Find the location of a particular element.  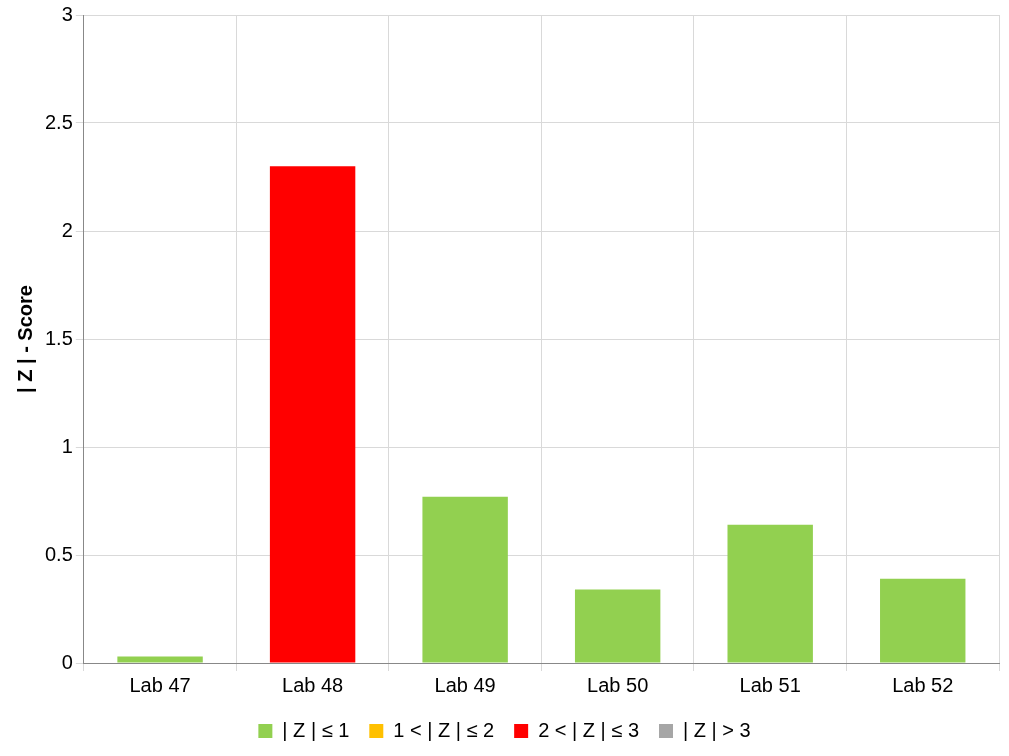

x-tick-label: Lab 47 is located at coordinates (160, 684).